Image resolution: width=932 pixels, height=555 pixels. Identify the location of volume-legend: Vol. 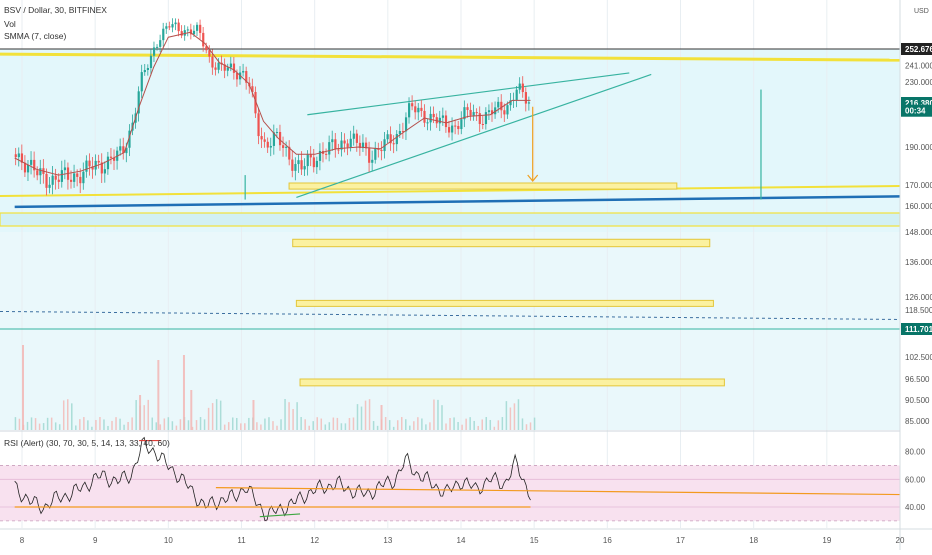
(10, 24).